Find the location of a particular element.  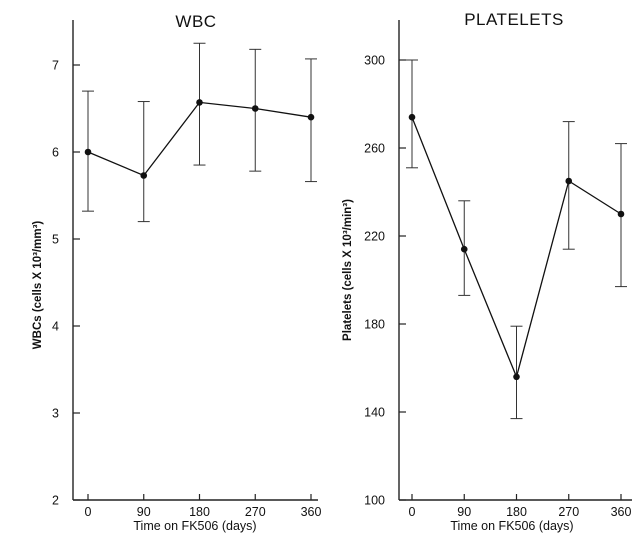

platelets-y-ticks: 100 140 180 220 260 300 is located at coordinates (385, 281).